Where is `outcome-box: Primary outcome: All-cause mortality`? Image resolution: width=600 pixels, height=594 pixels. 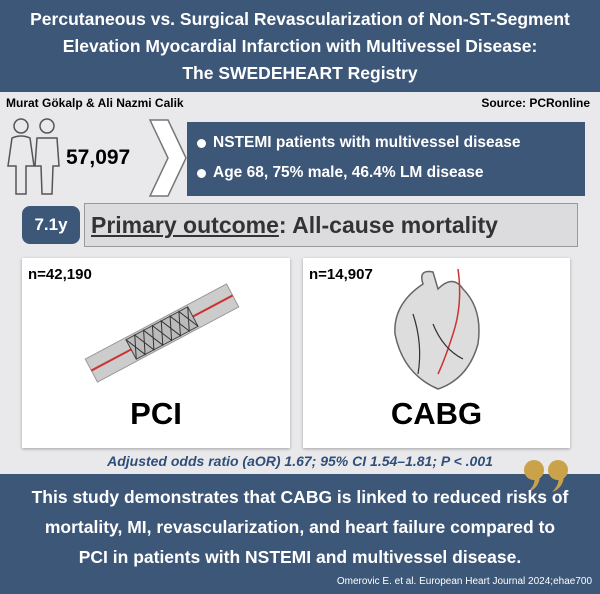
outcome-box: Primary outcome: All-cause mortality is located at coordinates (331, 225).